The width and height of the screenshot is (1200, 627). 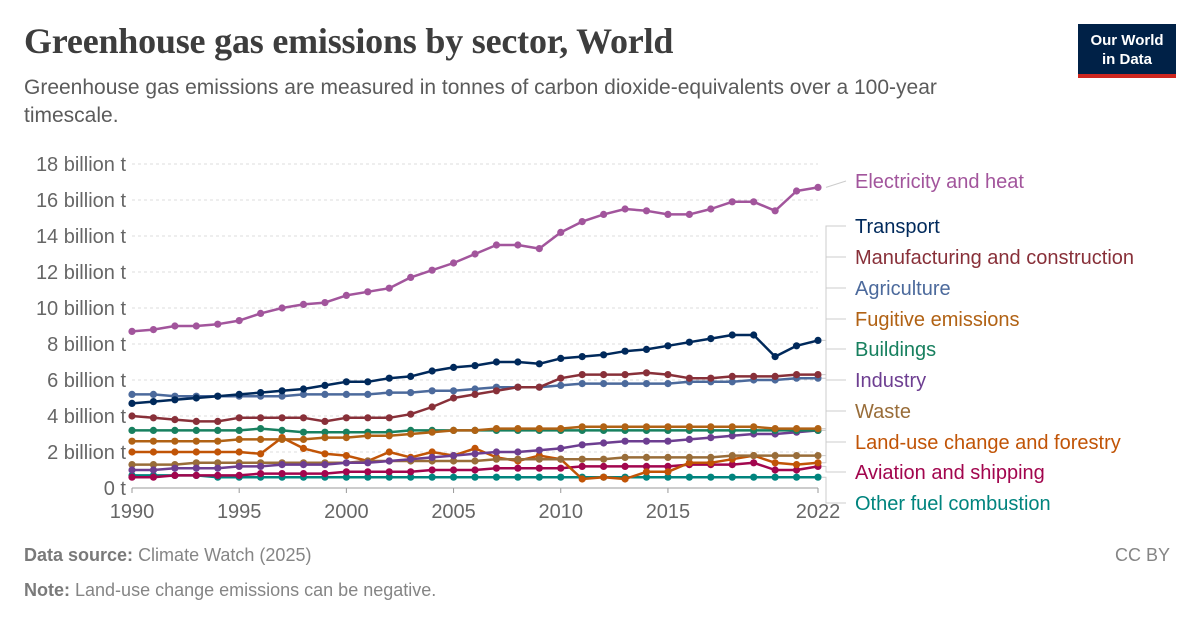 I want to click on legend-label: Other fuel combustion, so click(x=953, y=504).